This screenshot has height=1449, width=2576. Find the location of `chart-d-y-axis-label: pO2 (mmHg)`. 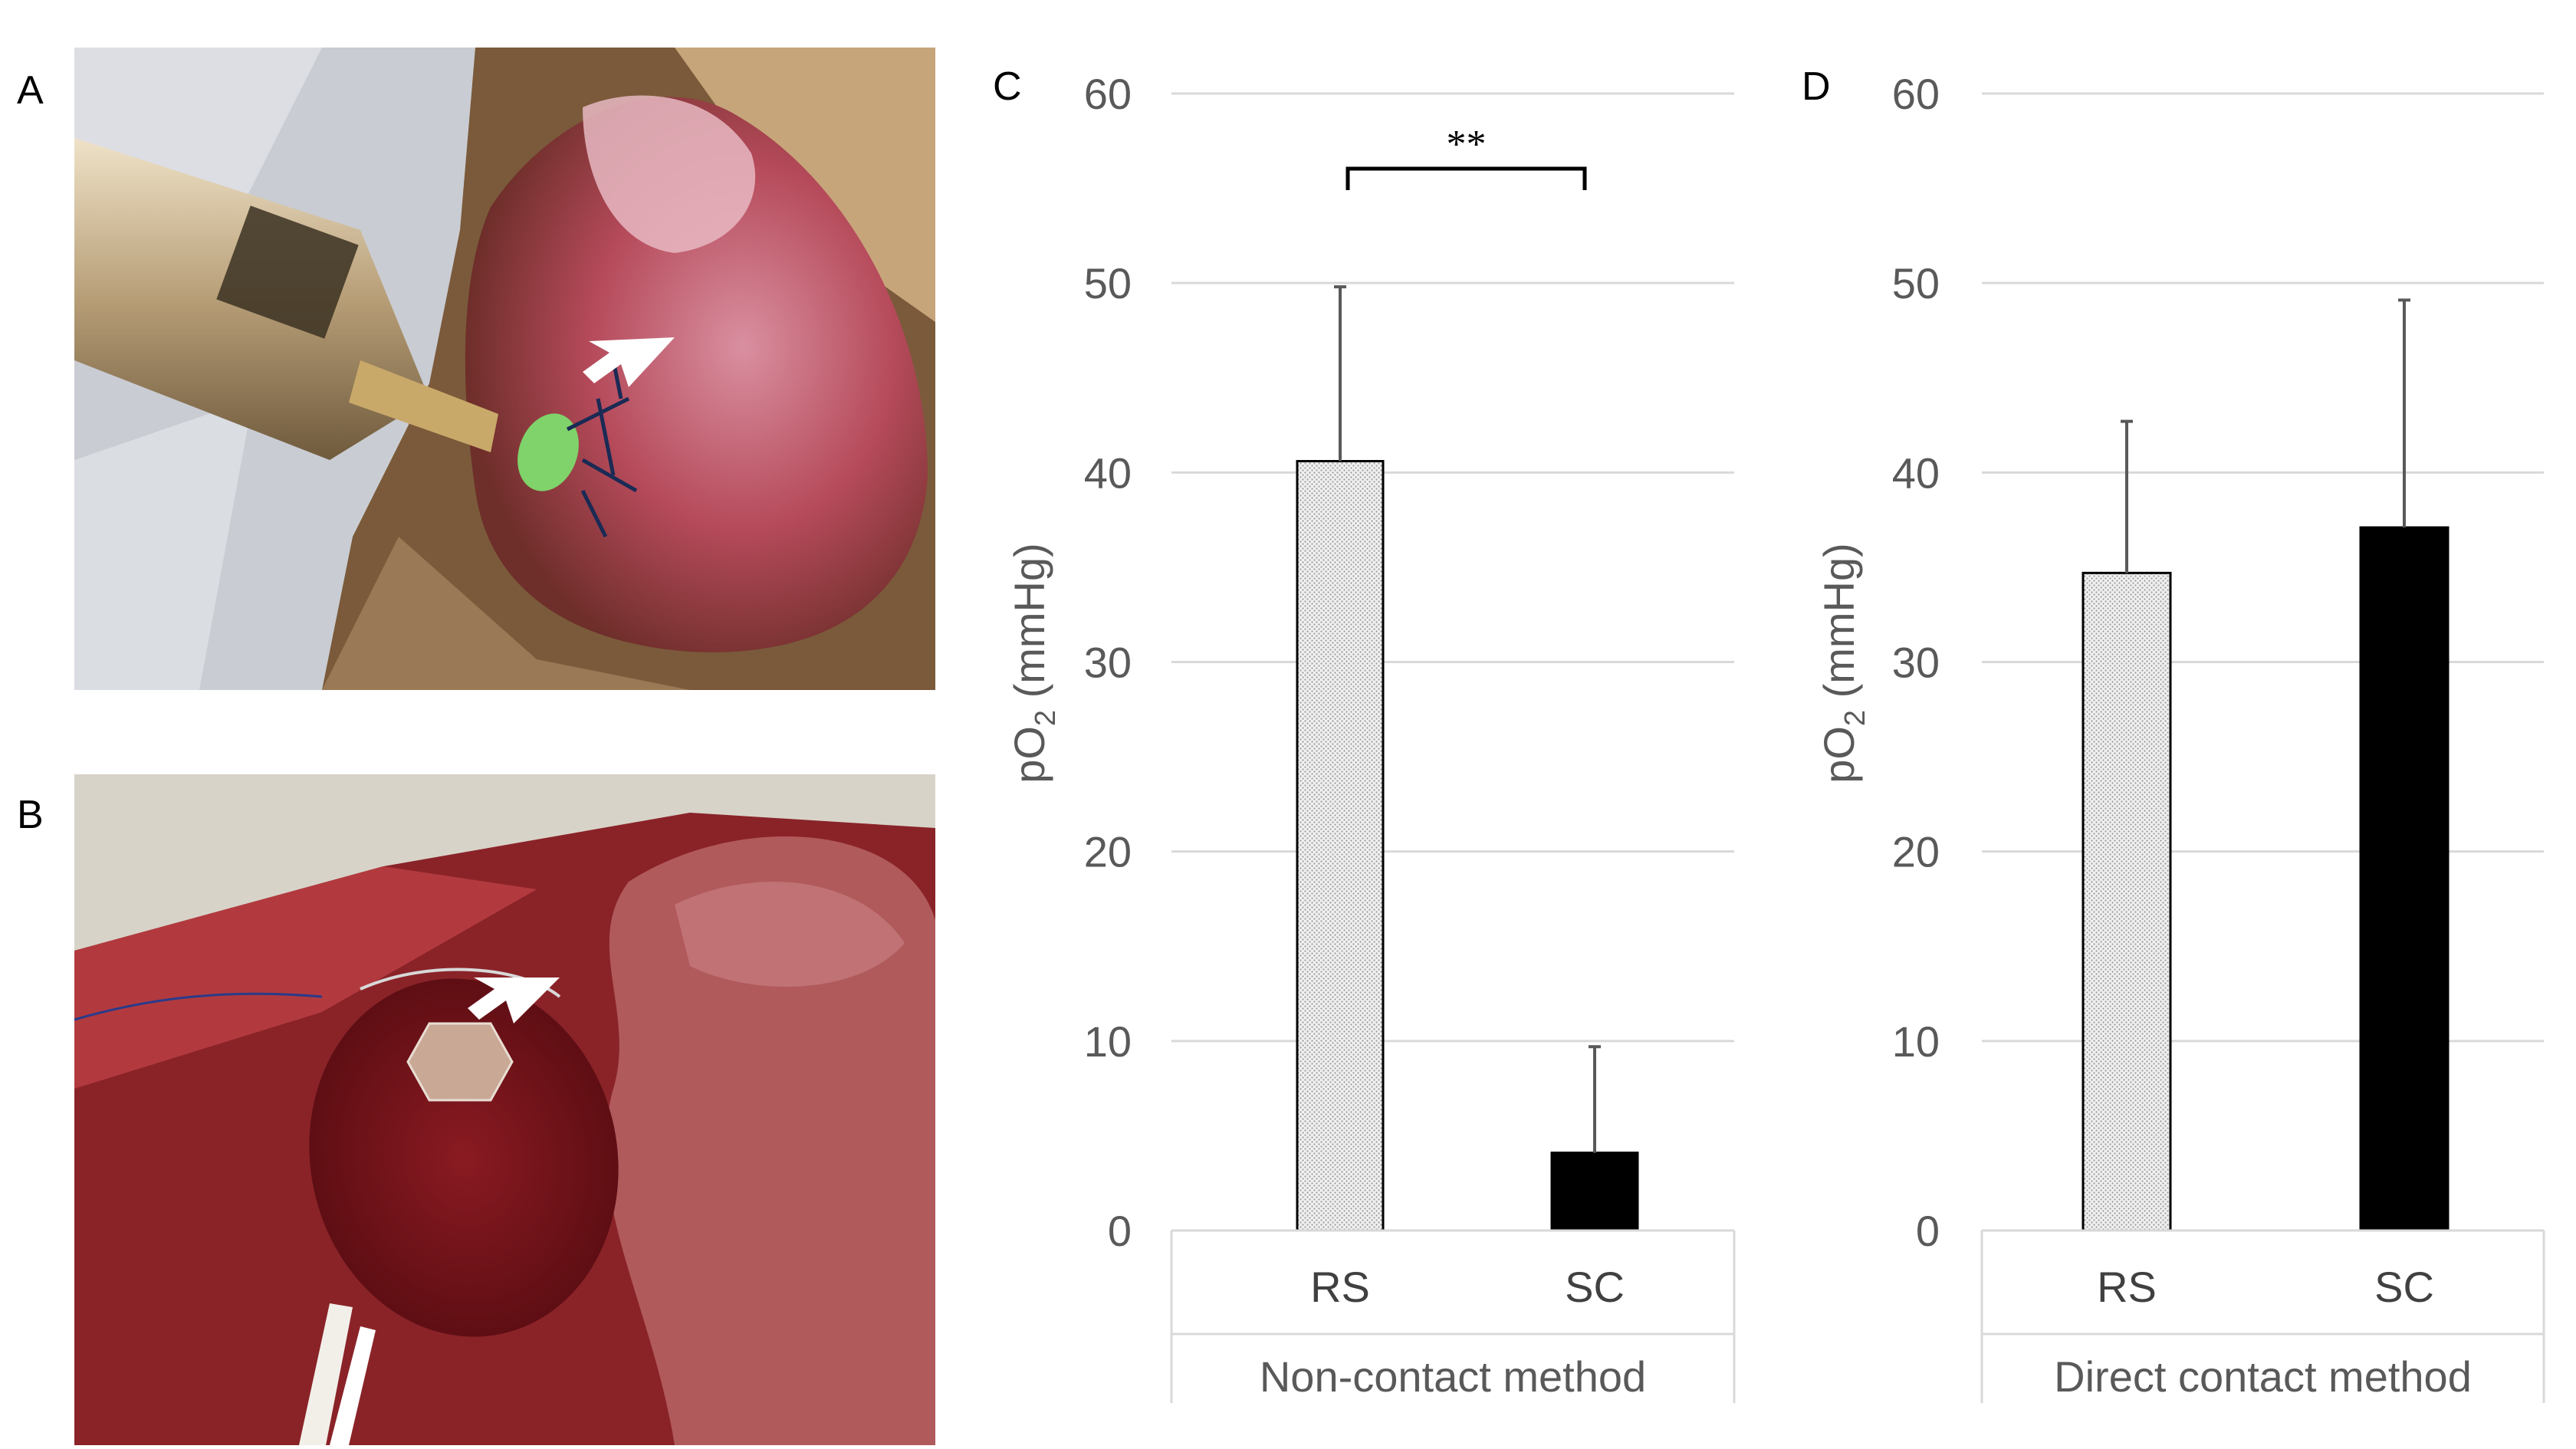

chart-d-y-axis-label: pO2 (mmHg) is located at coordinates (1843, 663).